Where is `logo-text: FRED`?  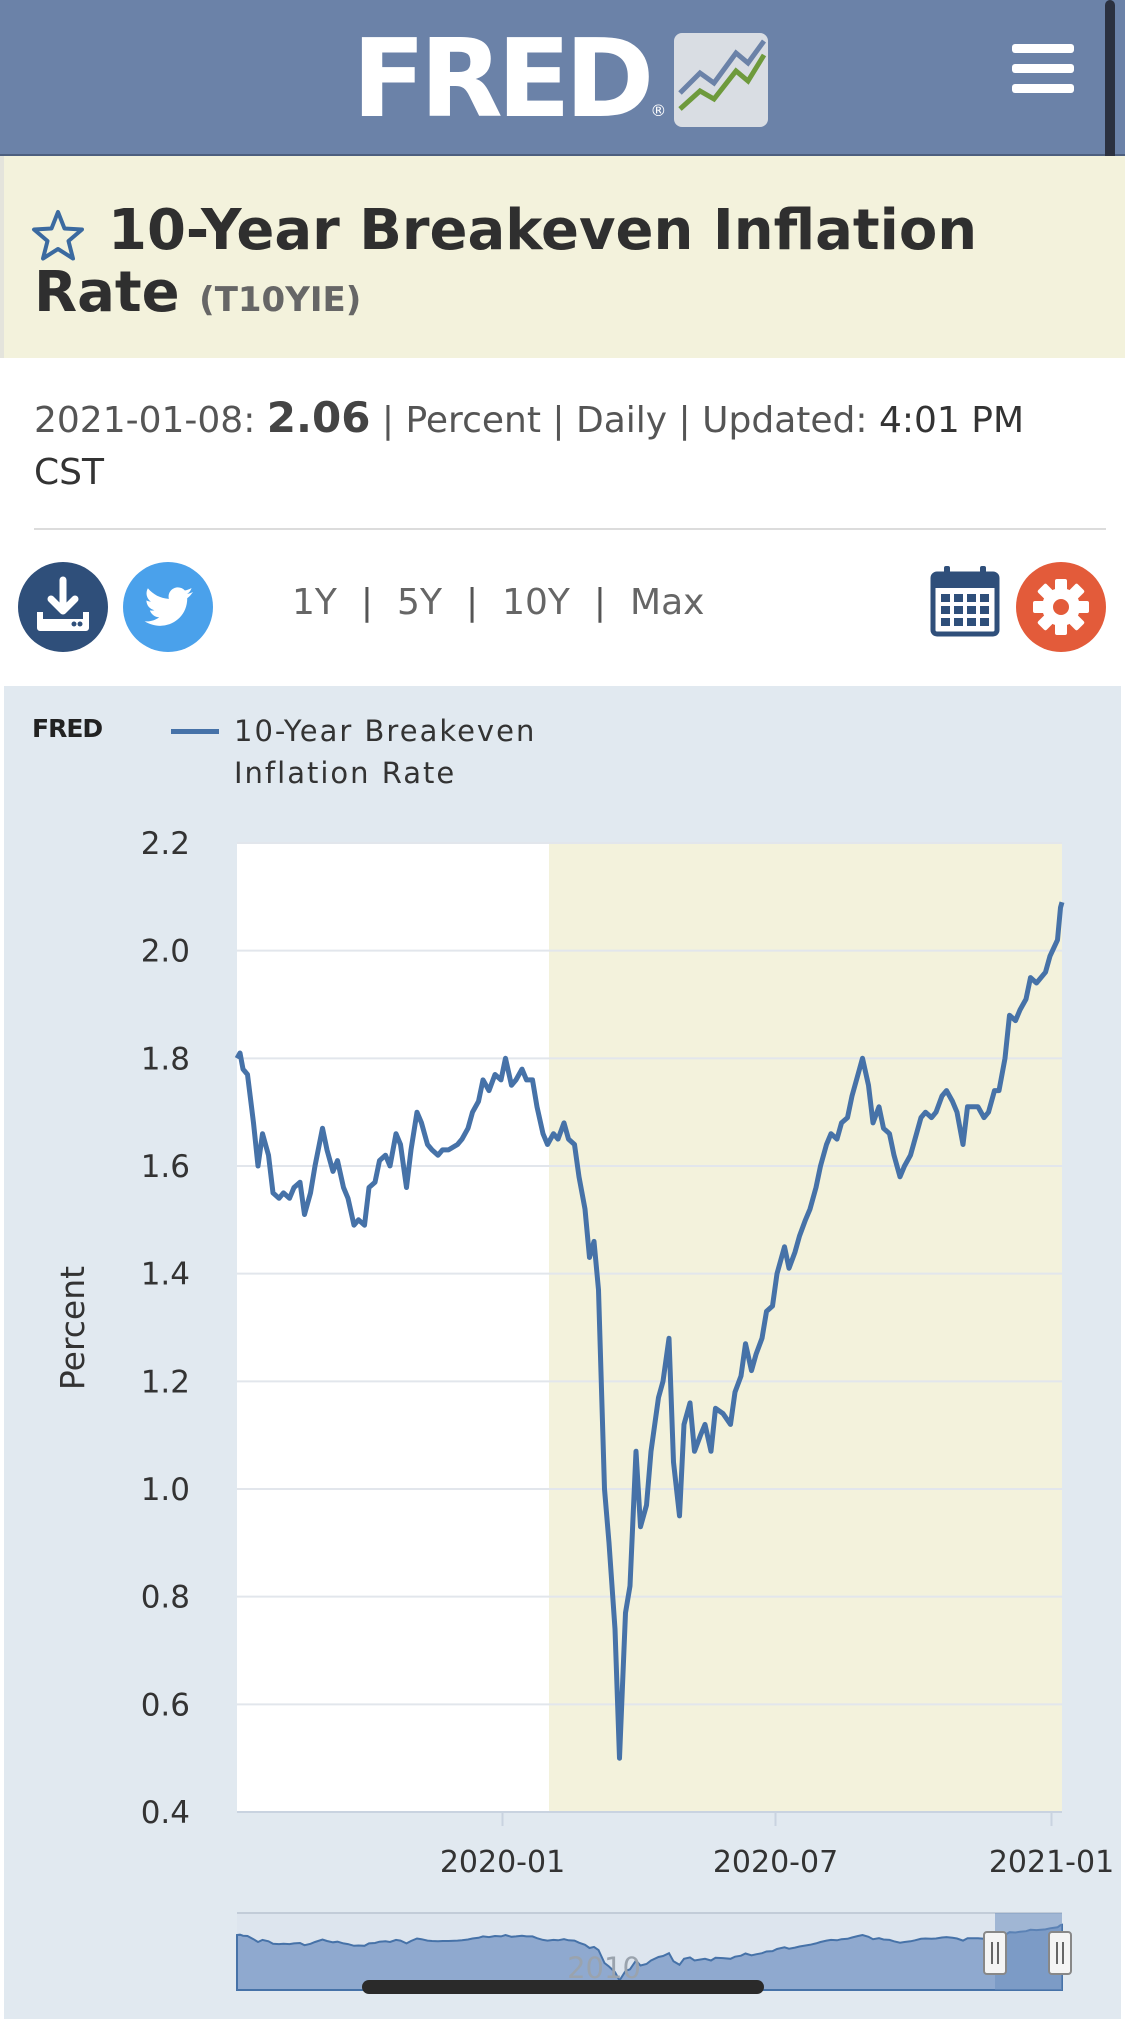 logo-text: FRED is located at coordinates (503, 79).